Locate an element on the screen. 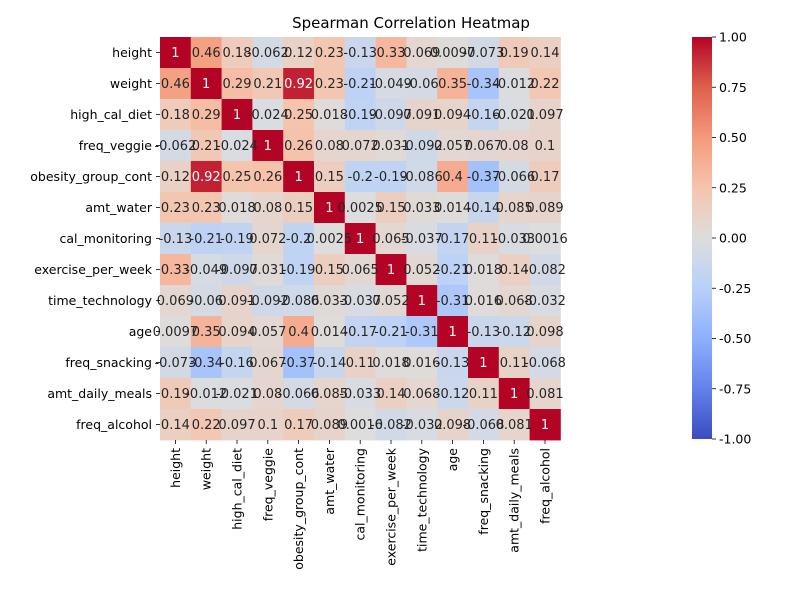  cell-value-label: -0.19 is located at coordinates (299, 270).